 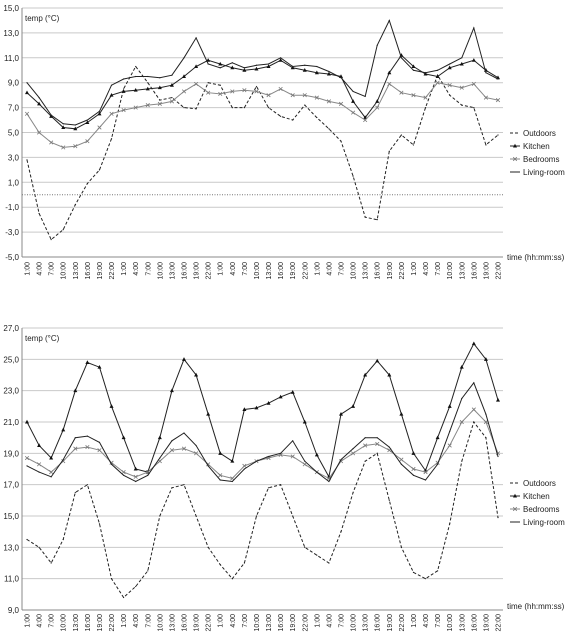 What do you see at coordinates (11, 453) in the screenshot?
I see `y-tick-label: 19,0` at bounding box center [11, 453].